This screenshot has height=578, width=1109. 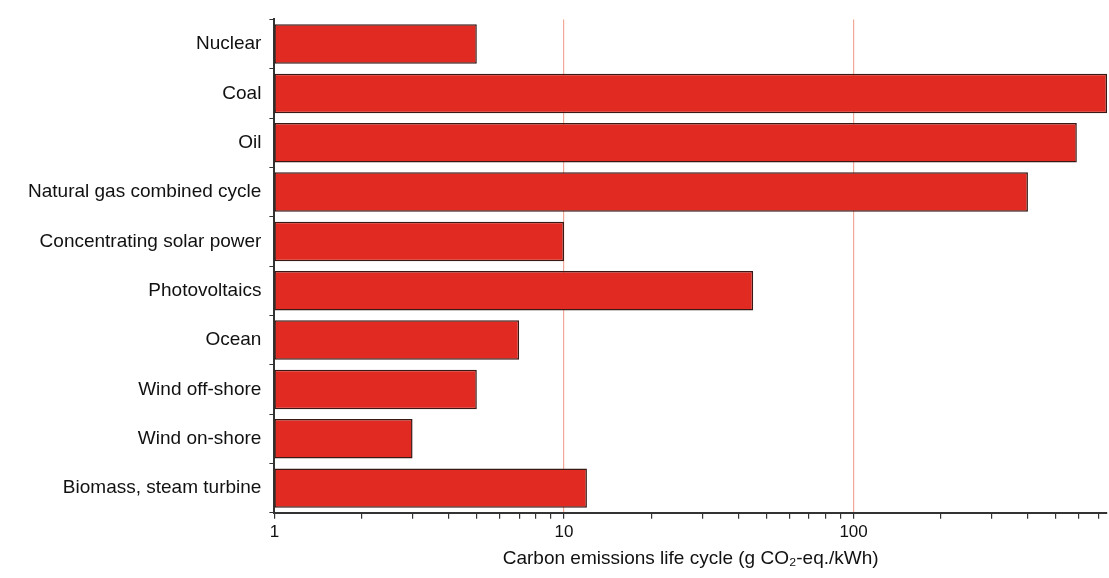 What do you see at coordinates (690, 557) in the screenshot?
I see `x-axis-title: Carbon emissions life cycle (g CO₂-eq./kWh)` at bounding box center [690, 557].